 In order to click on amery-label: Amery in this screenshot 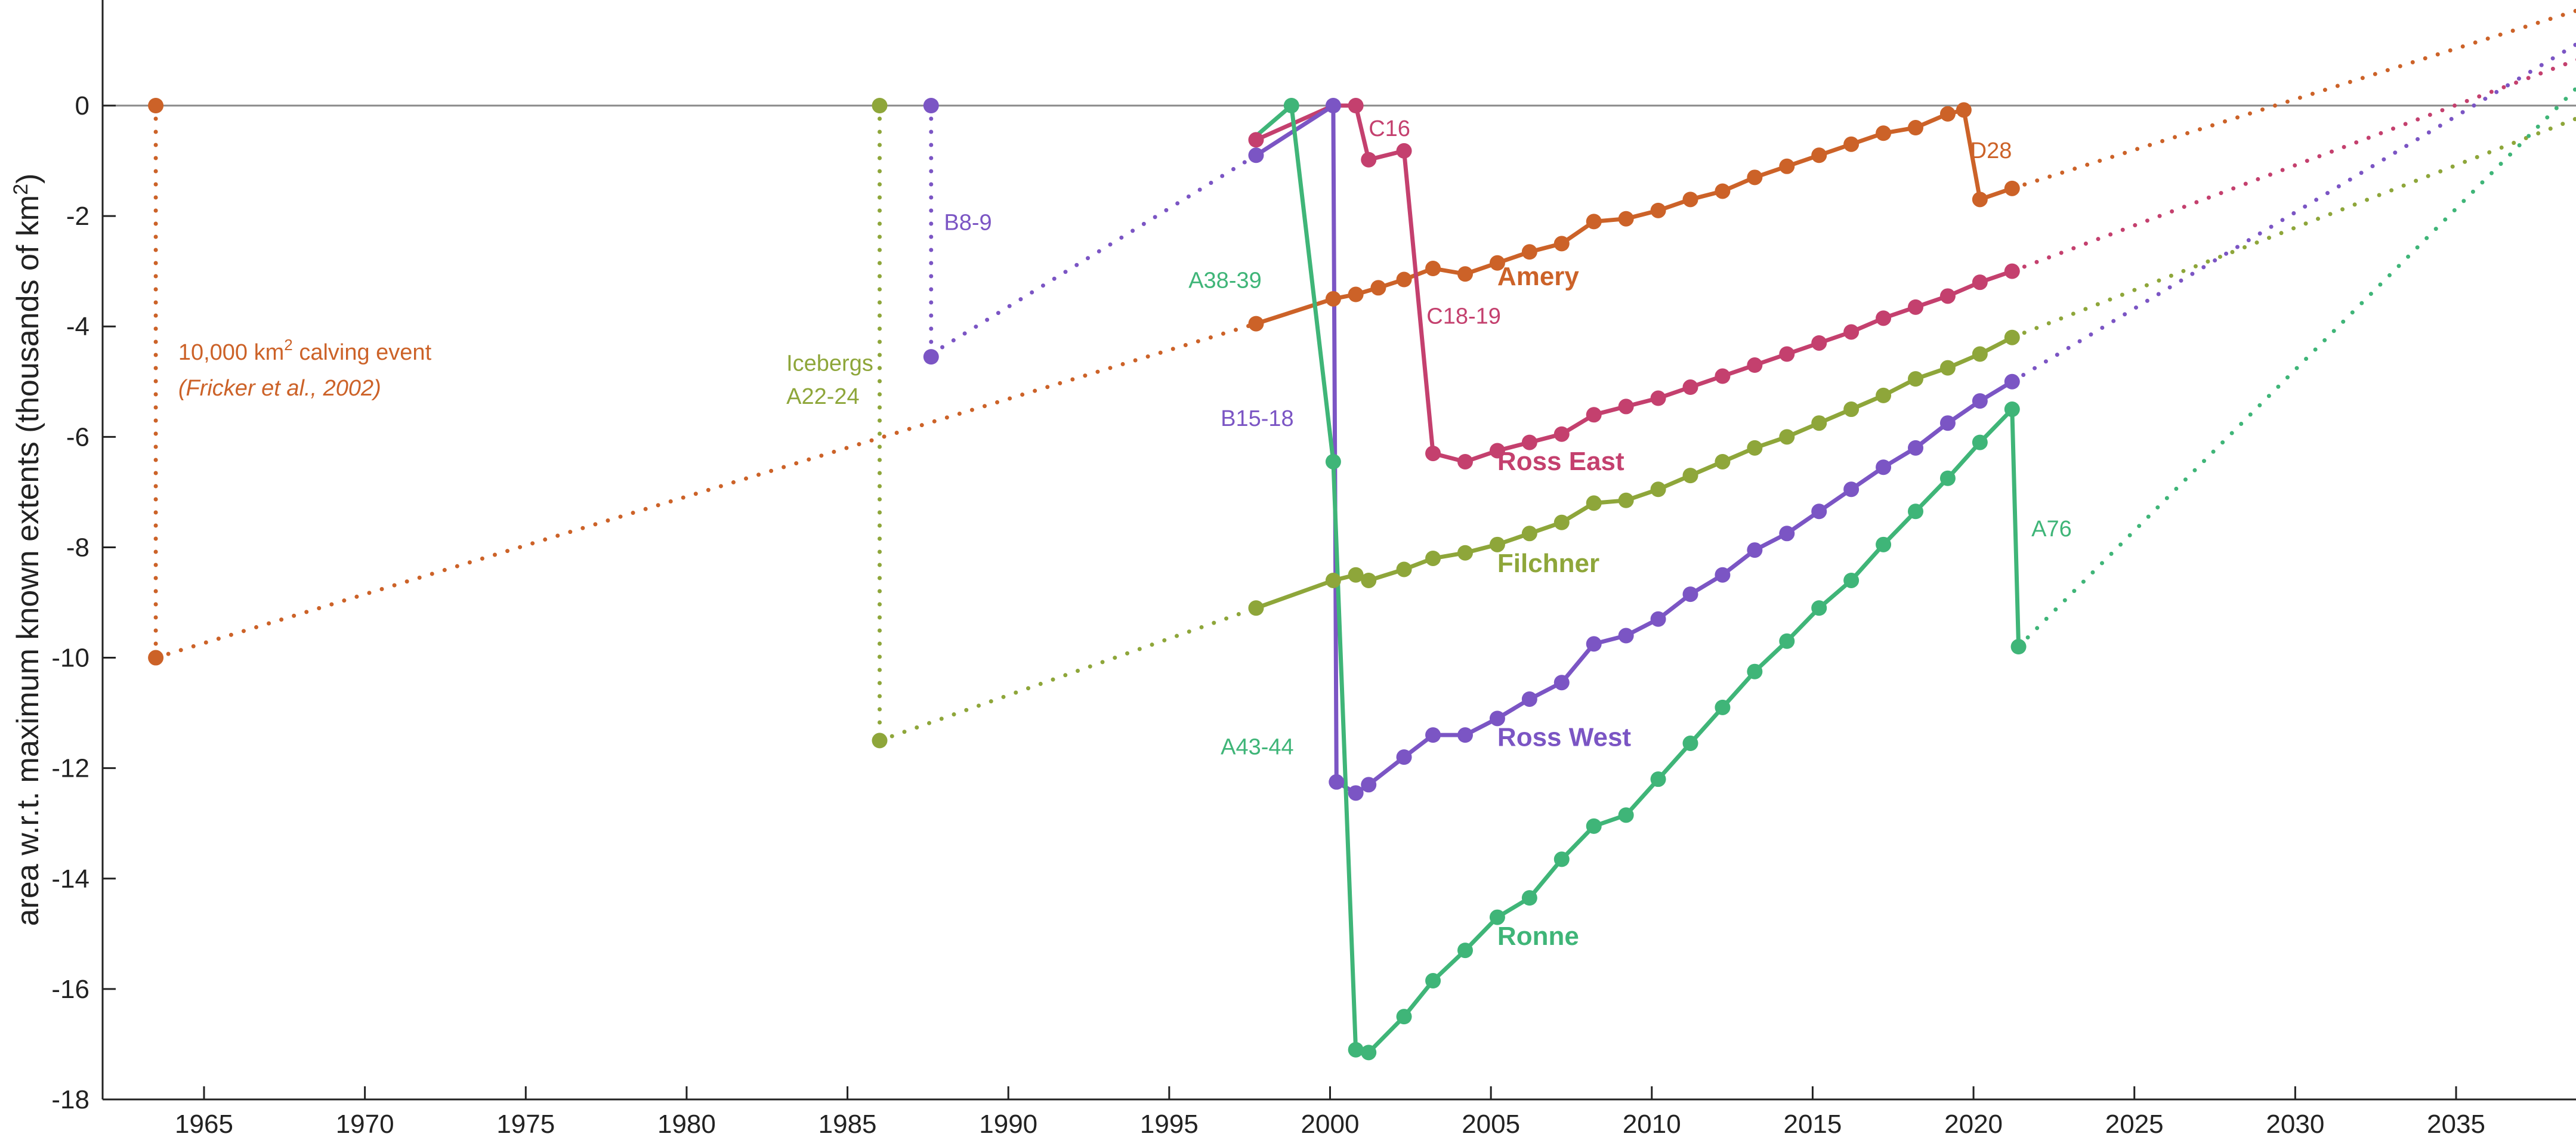, I will do `click(1538, 276)`.